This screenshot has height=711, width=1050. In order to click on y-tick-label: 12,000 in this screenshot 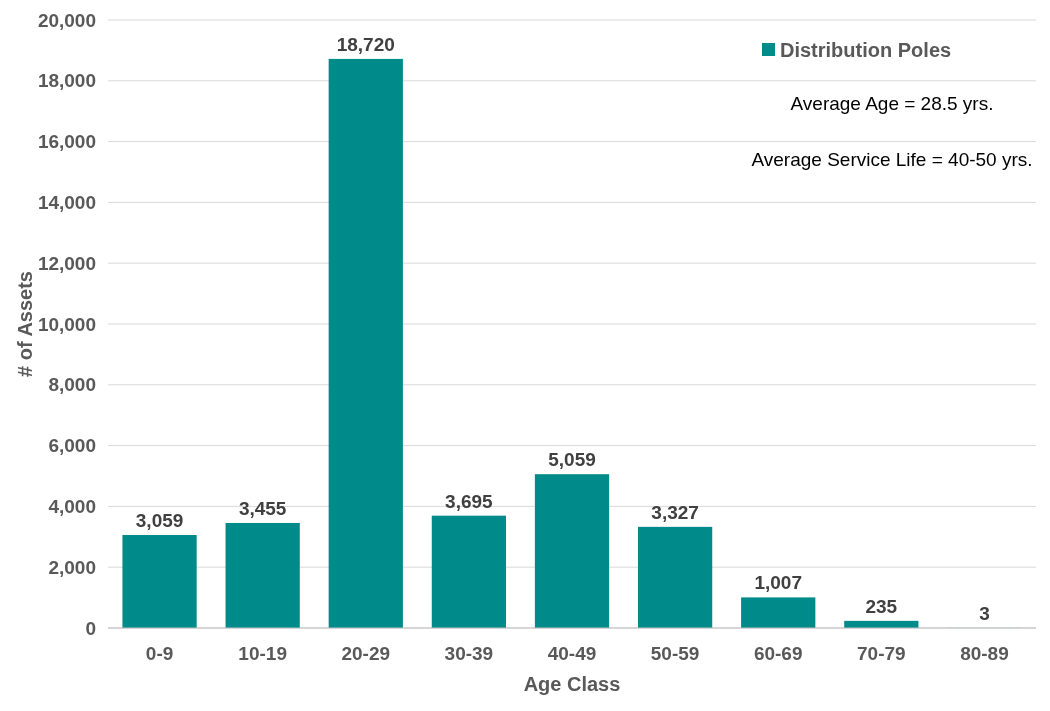, I will do `click(66, 263)`.